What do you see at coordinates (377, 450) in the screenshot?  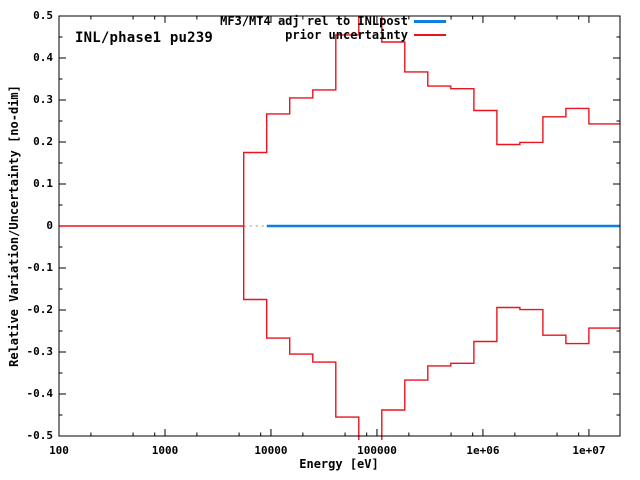 I see `x-tick-label: 100000` at bounding box center [377, 450].